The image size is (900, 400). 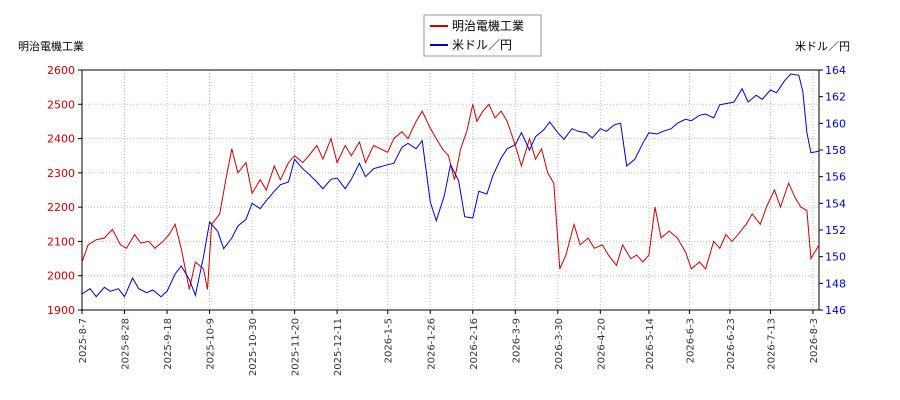 I want to click on left-axis-title: 明治電機工業, so click(x=51, y=46).